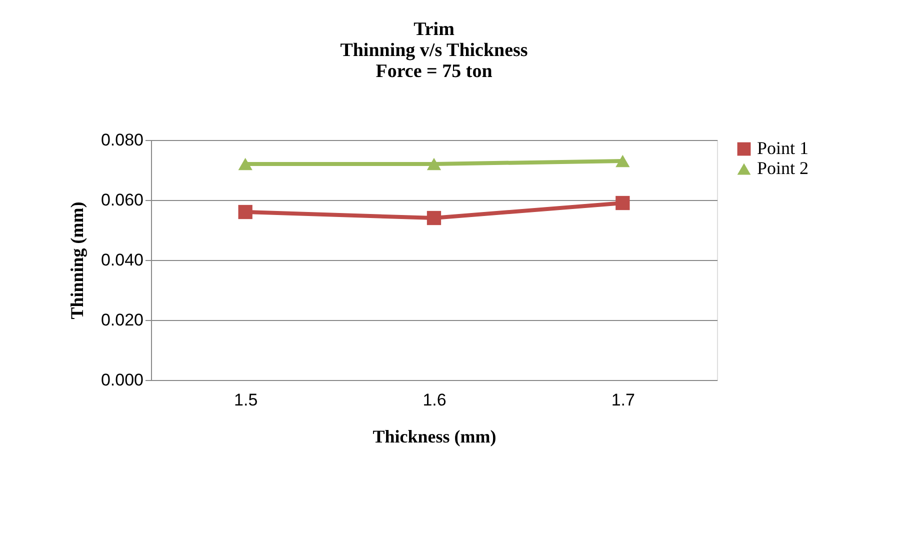  I want to click on legend-label: Point 2, so click(783, 168).